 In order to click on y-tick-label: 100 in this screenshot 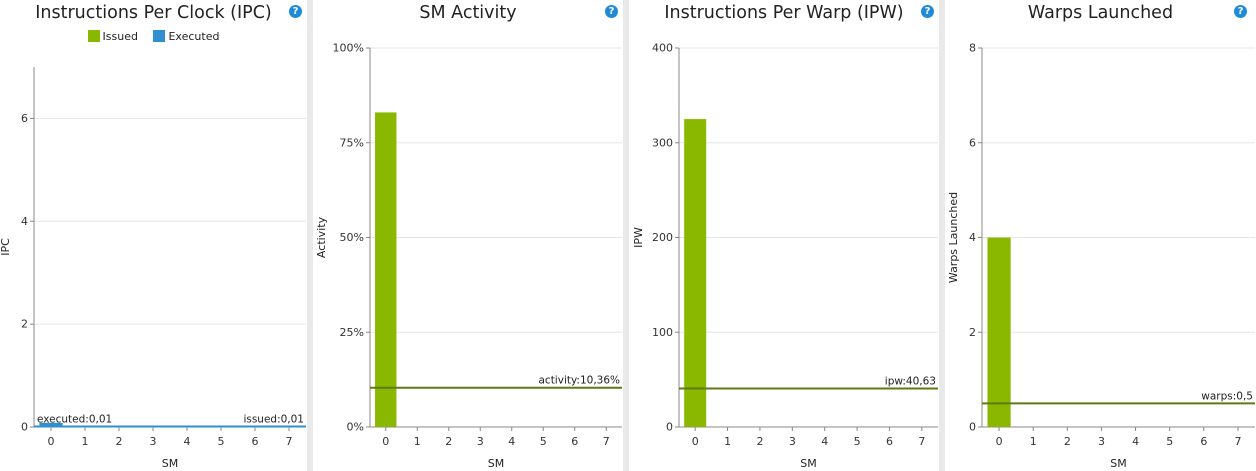, I will do `click(662, 332)`.